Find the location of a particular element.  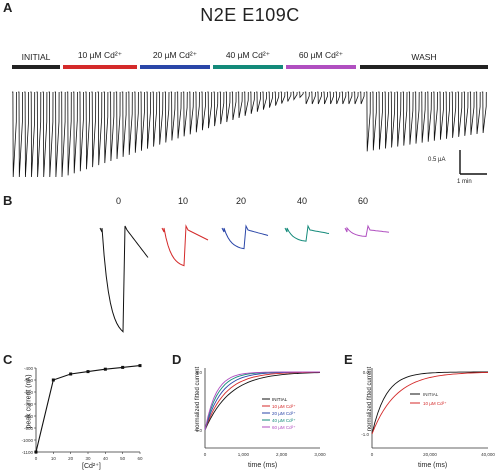

condition-label-20: 20 µM Cd²⁺ is located at coordinates (175, 55).